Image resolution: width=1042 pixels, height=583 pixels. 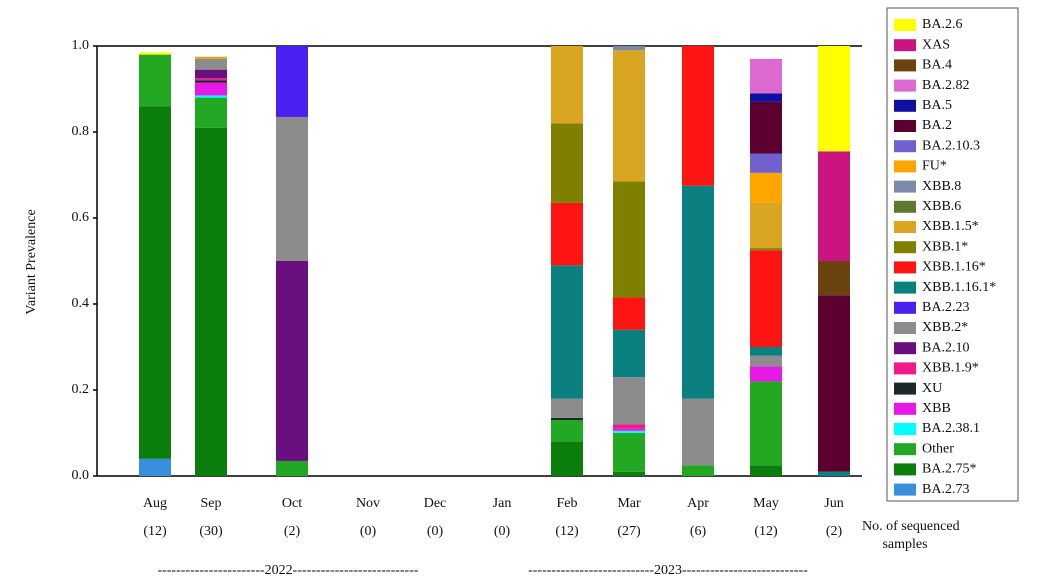 What do you see at coordinates (81, 217) in the screenshot?
I see `y-tick-label: 0.6` at bounding box center [81, 217].